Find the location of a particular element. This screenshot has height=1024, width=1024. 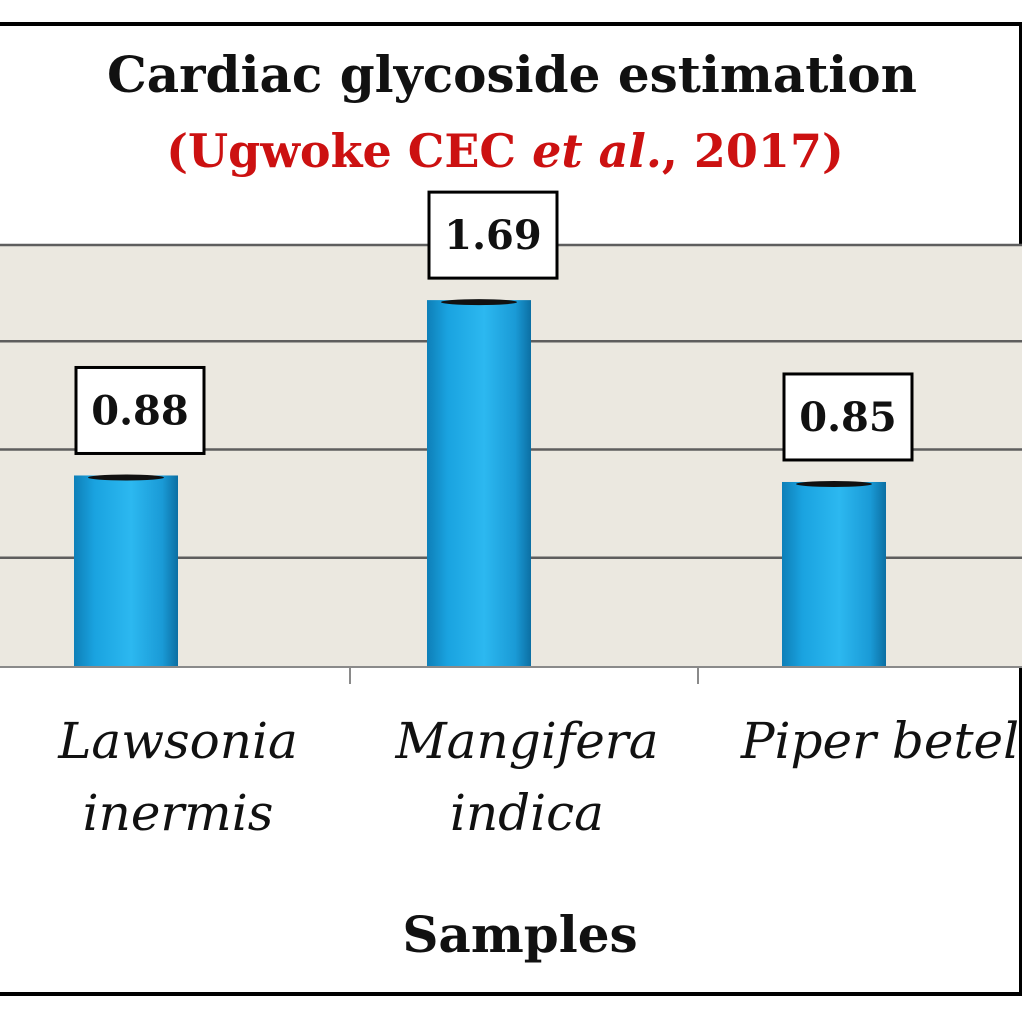

category-label: indica is located at coordinates (527, 813).